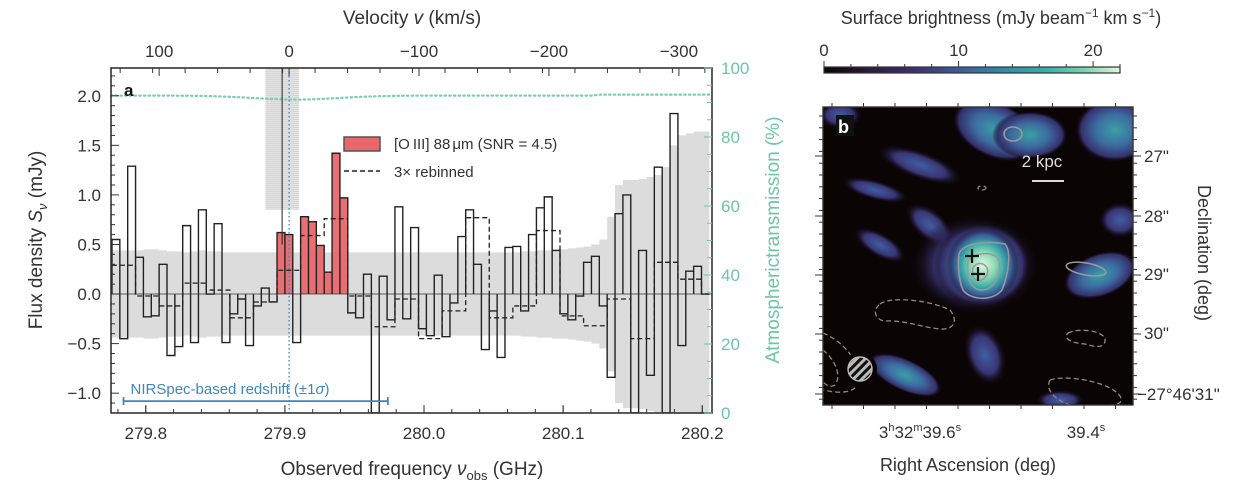  Describe the element at coordinates (975, 265) in the screenshot. I see `source-markers` at that location.